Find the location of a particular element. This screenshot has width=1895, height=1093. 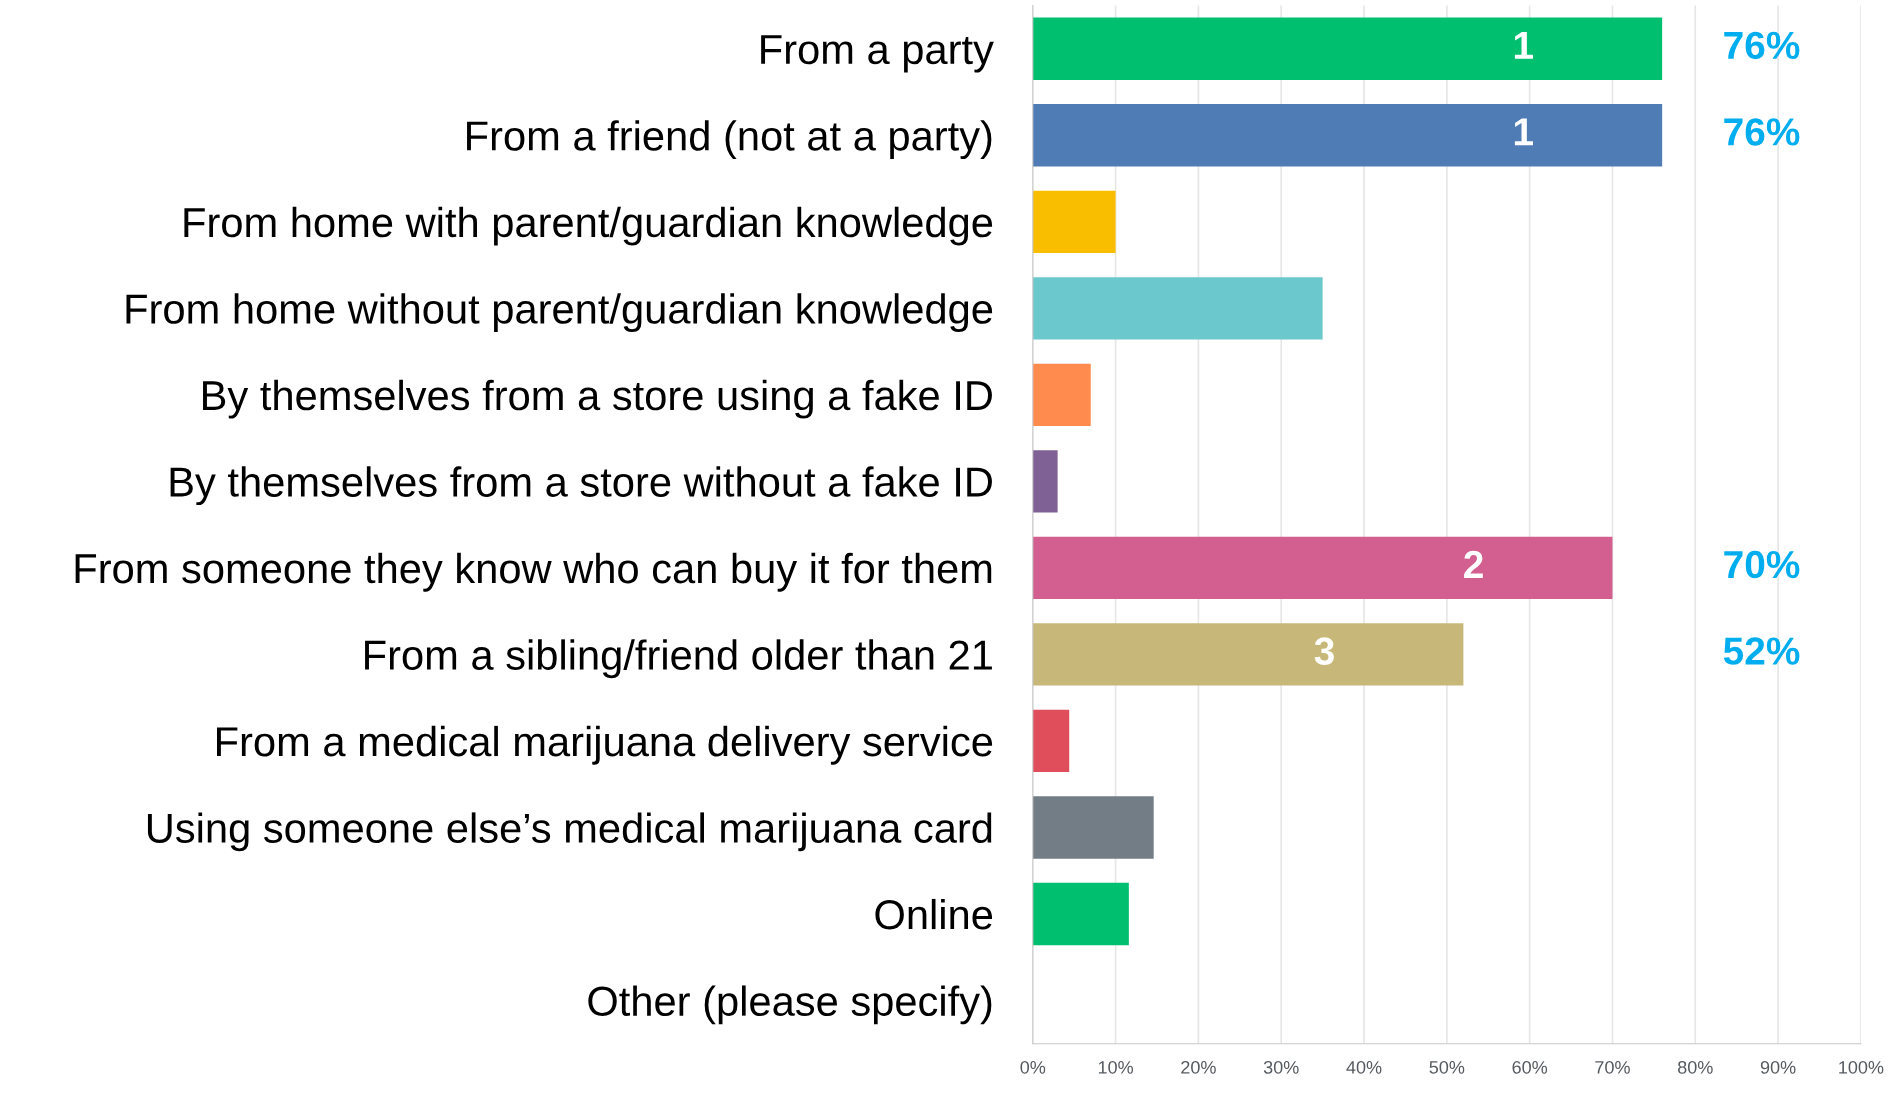

x-tick-label: 0% is located at coordinates (1033, 1067).